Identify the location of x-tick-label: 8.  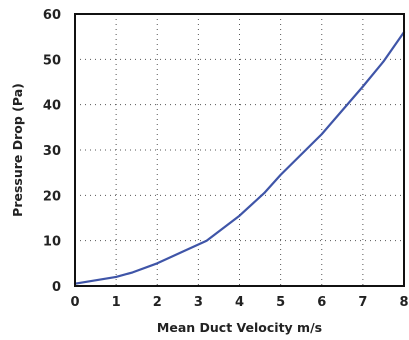
(403, 302).